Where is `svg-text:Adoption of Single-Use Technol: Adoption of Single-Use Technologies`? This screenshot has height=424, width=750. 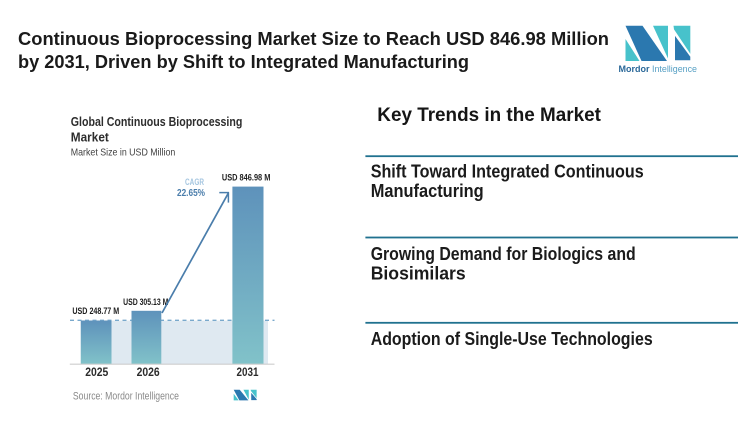 svg-text:Adoption of Single-Use Technol: Adoption of Single-Use Technologies is located at coordinates (512, 339).